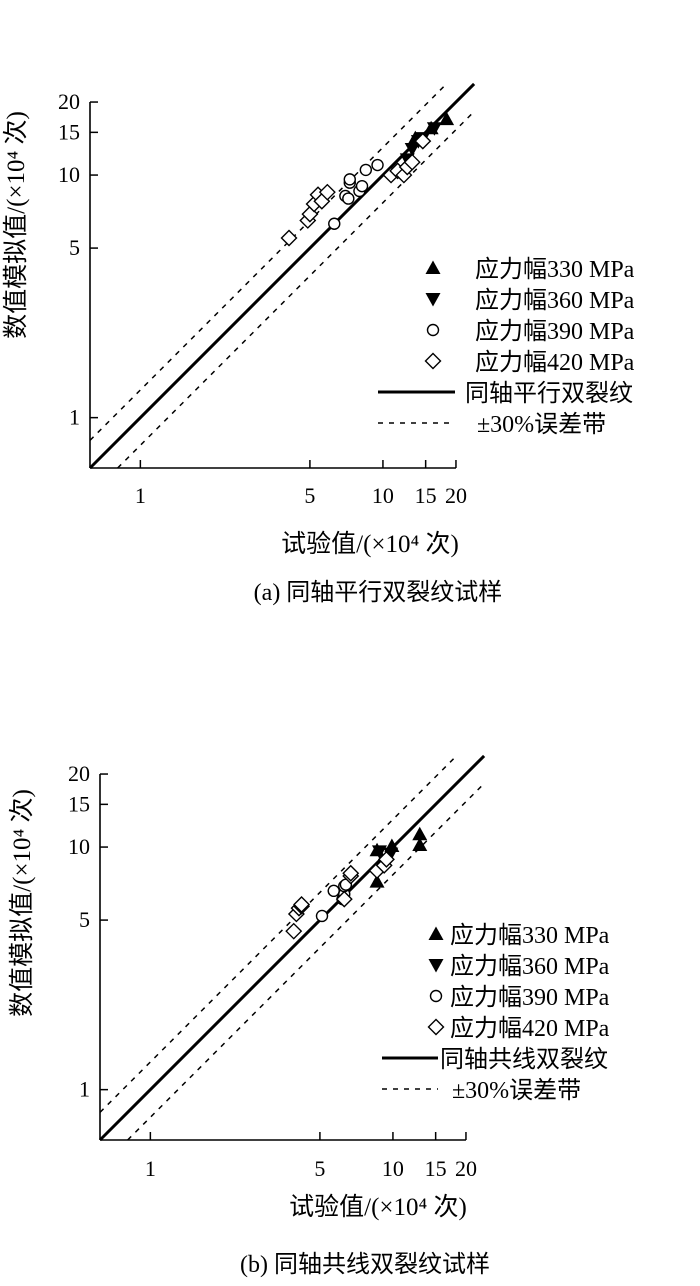 The image size is (700, 1286). What do you see at coordinates (365, 1264) in the screenshot?
I see `figure-caption: (b) 同轴共线双裂纹试样` at bounding box center [365, 1264].